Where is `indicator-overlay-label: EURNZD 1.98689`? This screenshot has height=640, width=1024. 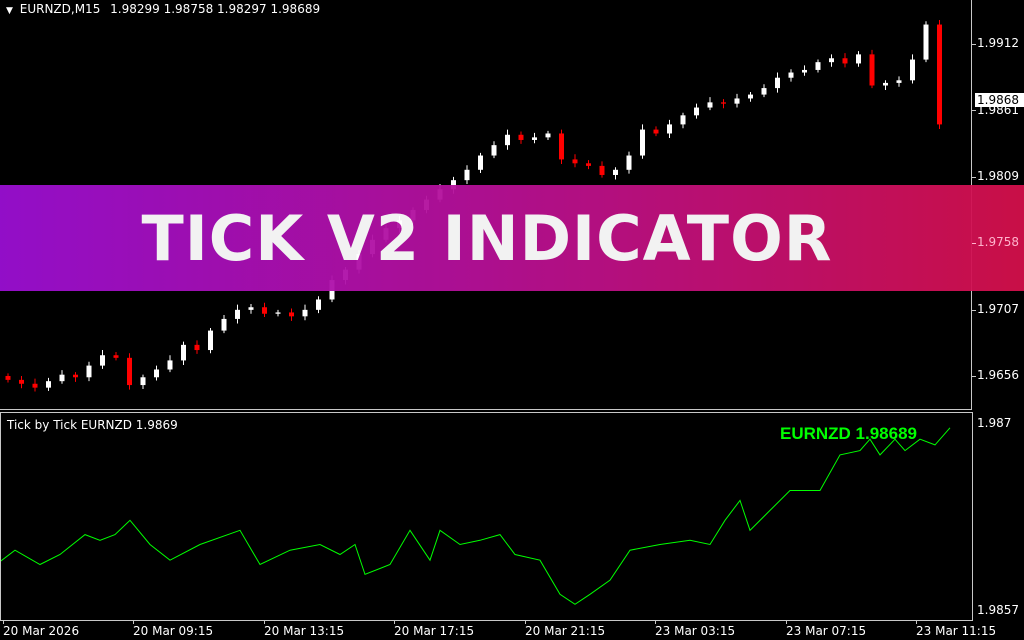 indicator-overlay-label: EURNZD 1.98689 is located at coordinates (849, 433).